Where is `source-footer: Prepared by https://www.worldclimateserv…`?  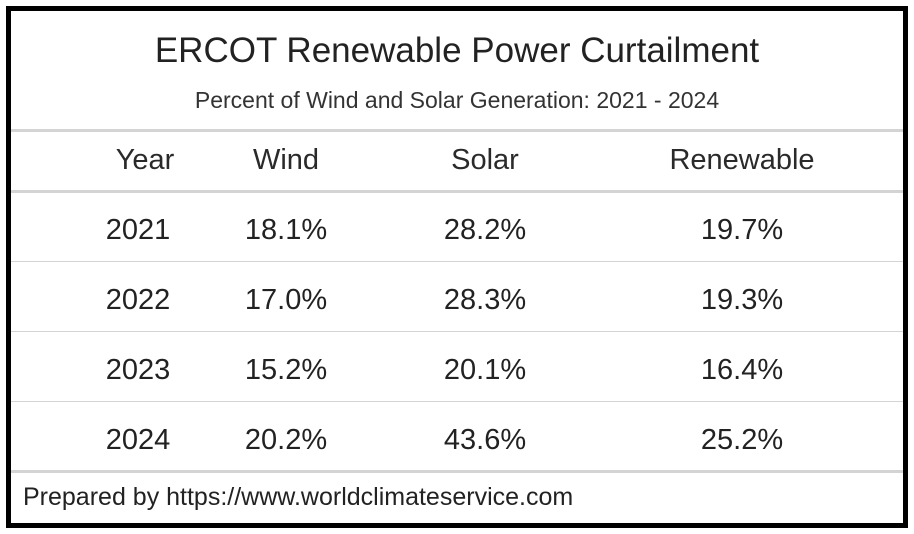
source-footer: Prepared by https://www.worldclimateserv… is located at coordinates (298, 497).